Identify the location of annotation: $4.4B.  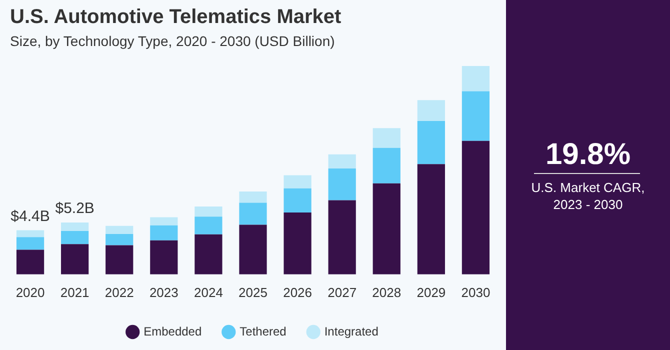
(30, 216).